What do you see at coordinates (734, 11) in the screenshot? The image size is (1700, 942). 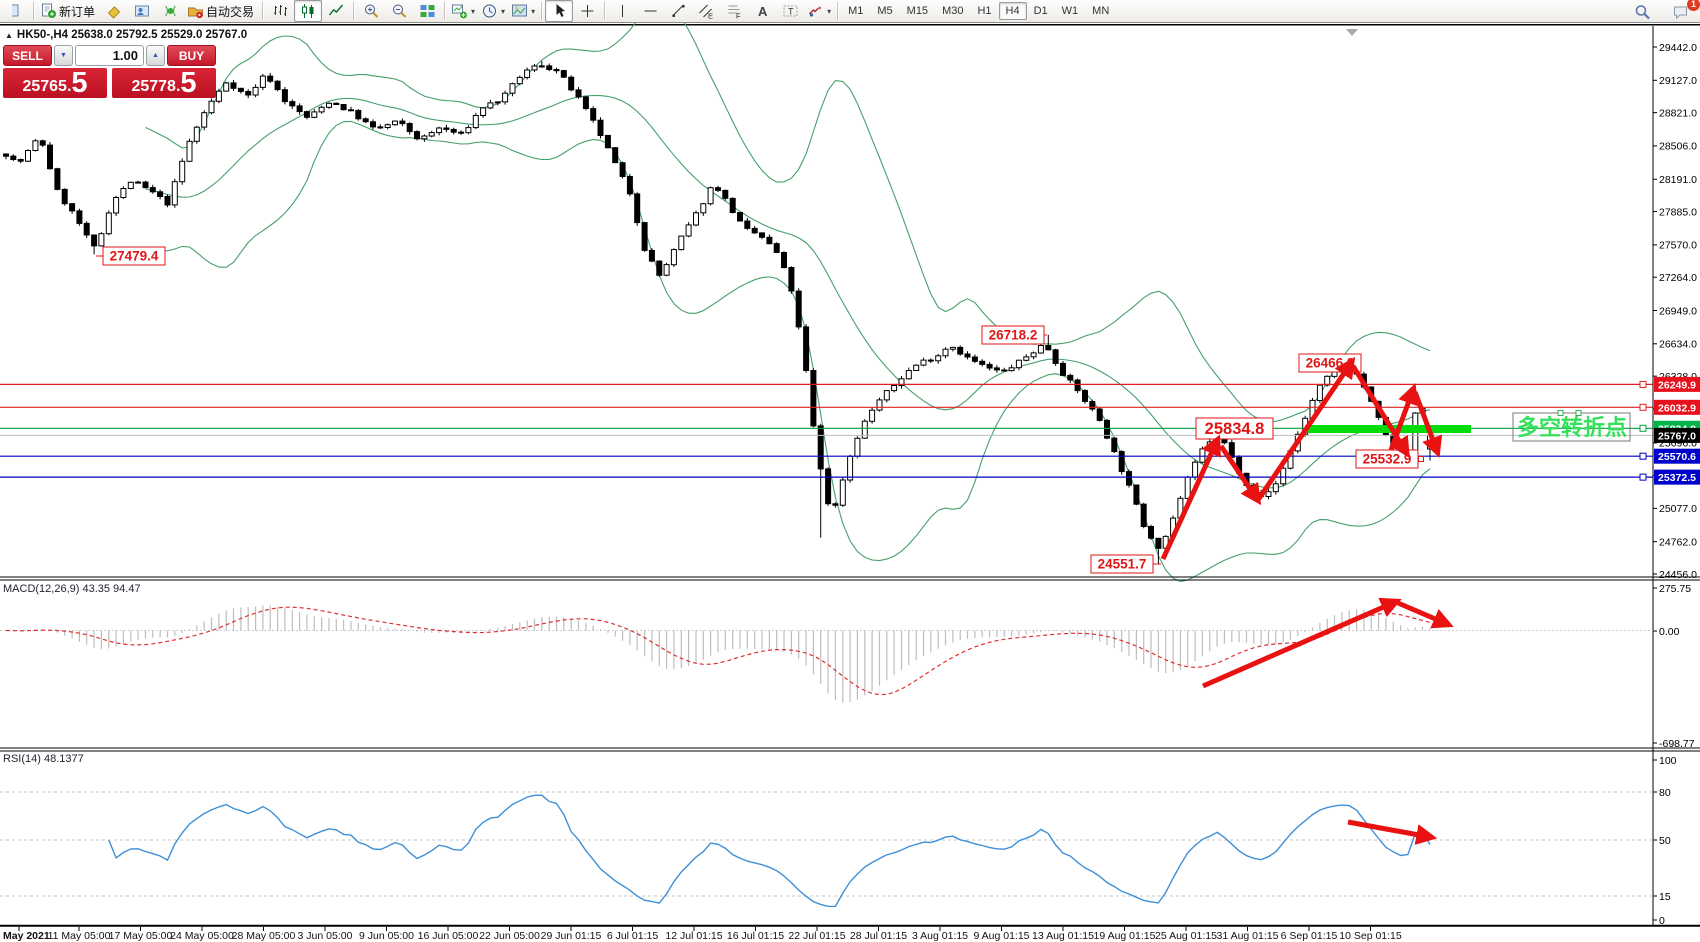 I see `fibonacci-button: F` at bounding box center [734, 11].